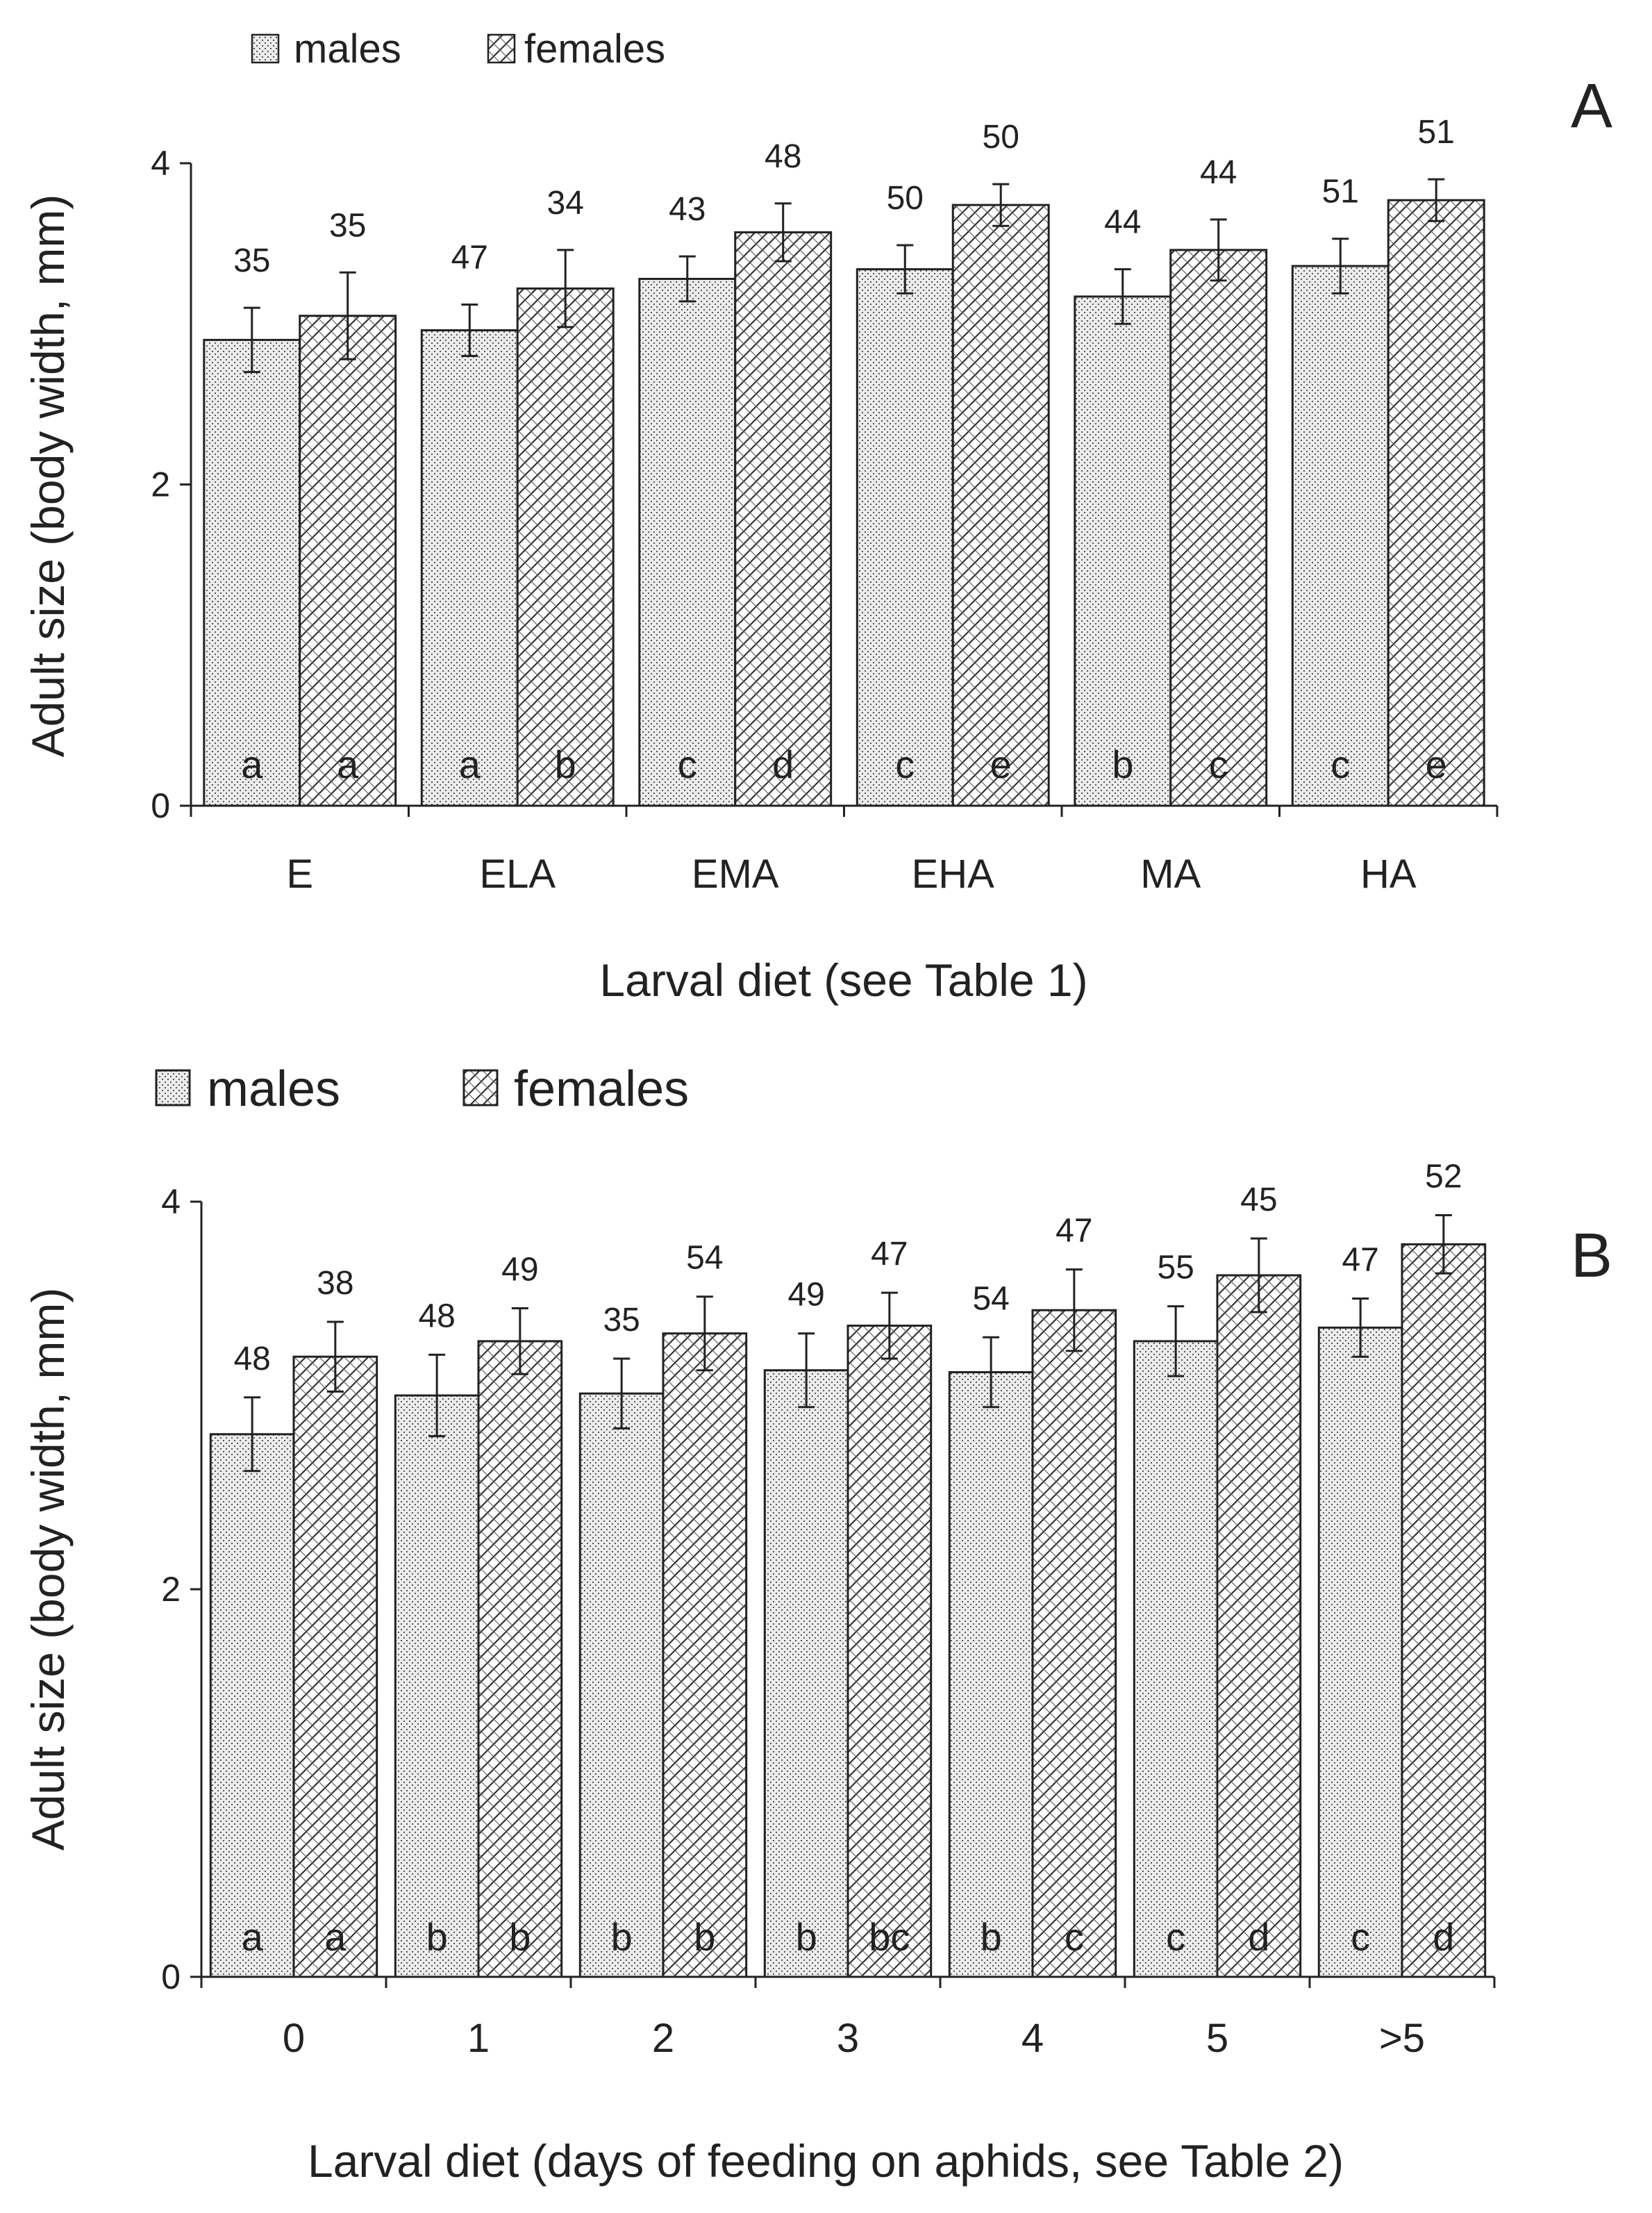 The image size is (1652, 2213). Describe the element at coordinates (601, 1089) in the screenshot. I see `legend-b-females-label: females` at that location.